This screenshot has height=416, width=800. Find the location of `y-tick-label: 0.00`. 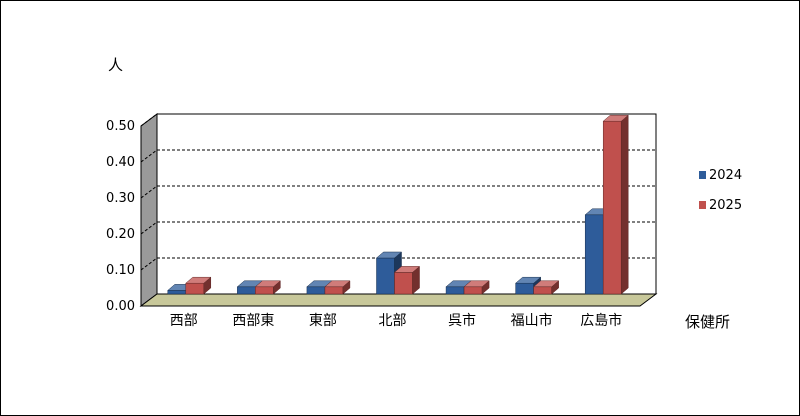

y-tick-label: 0.00 is located at coordinates (120, 306).